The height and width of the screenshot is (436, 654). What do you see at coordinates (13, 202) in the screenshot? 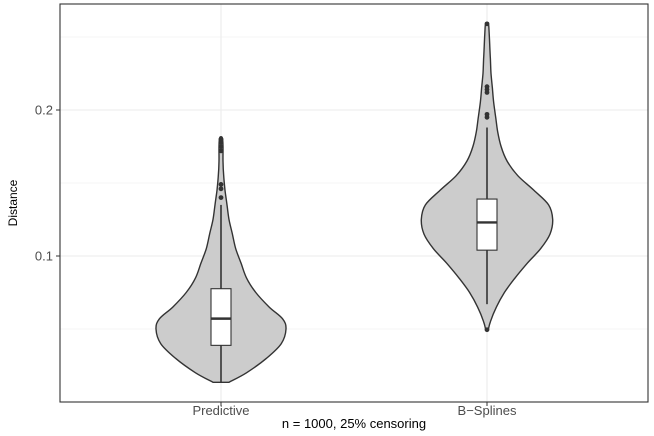
I see `y-axis-label: Distance` at bounding box center [13, 202].